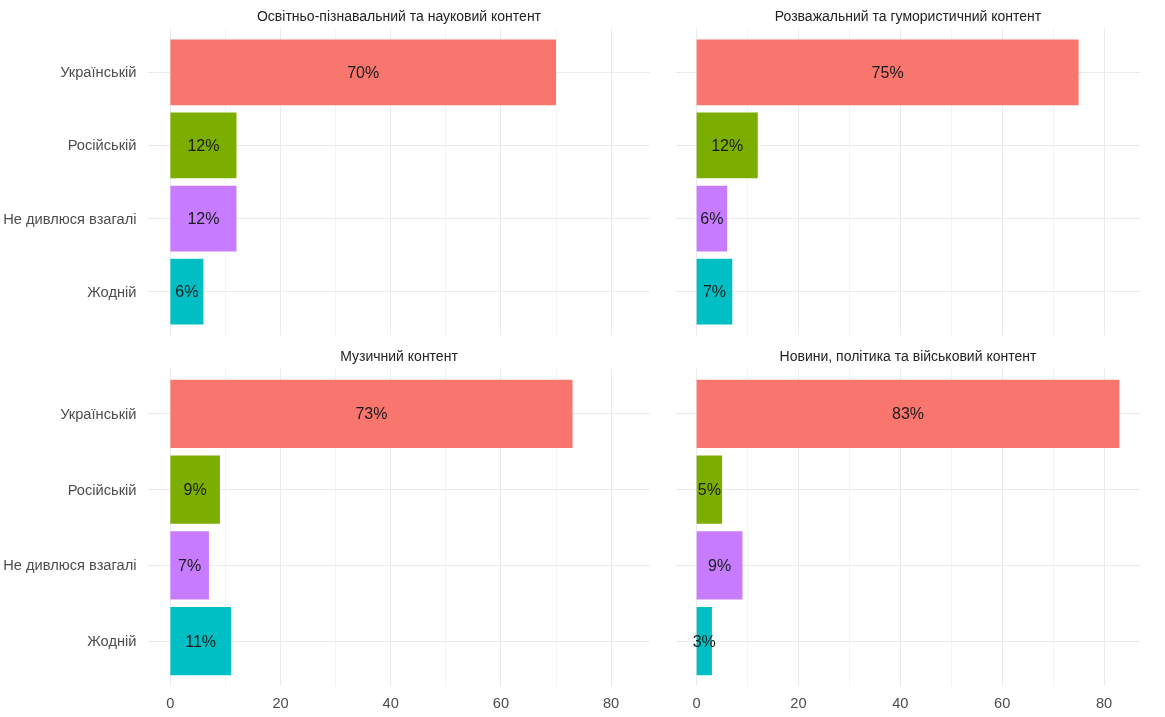 This screenshot has height=717, width=1165. I want to click on chart-title: Розважальний та гумористичний контент, so click(908, 15).